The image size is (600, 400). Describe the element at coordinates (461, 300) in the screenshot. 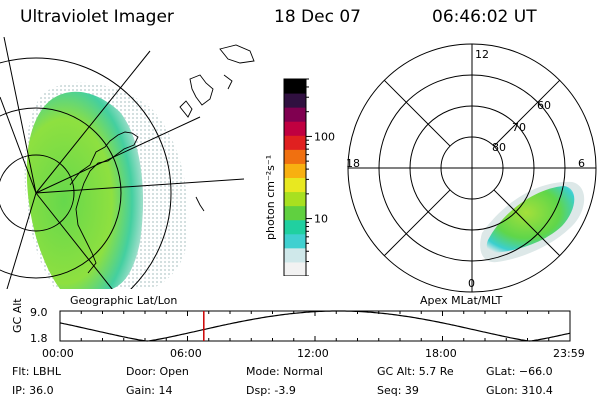

I see `polar-label: Apex MLat/MLT` at that location.